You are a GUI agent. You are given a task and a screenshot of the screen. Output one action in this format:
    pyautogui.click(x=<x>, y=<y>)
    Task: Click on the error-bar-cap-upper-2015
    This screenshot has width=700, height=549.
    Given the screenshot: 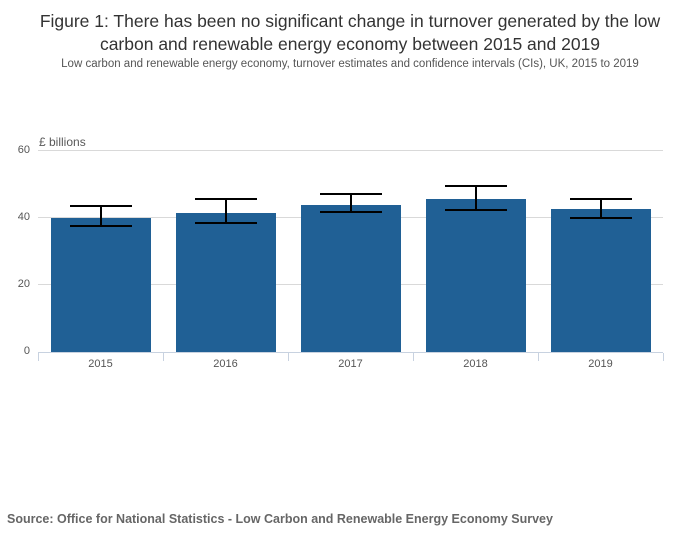 What is the action you would take?
    pyautogui.click(x=100, y=205)
    